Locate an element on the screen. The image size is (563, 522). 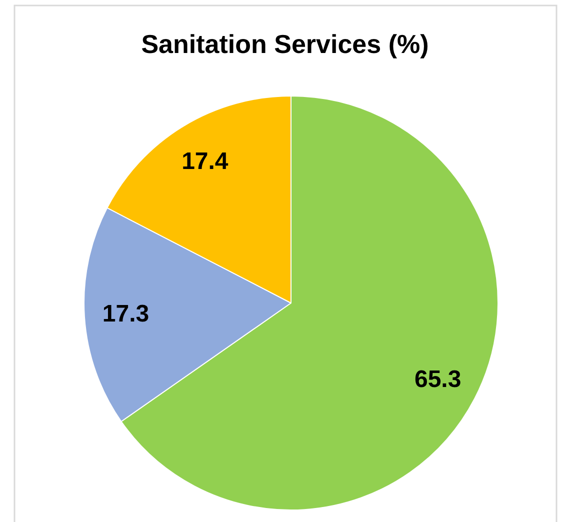
data-label: 17.4 is located at coordinates (205, 162).